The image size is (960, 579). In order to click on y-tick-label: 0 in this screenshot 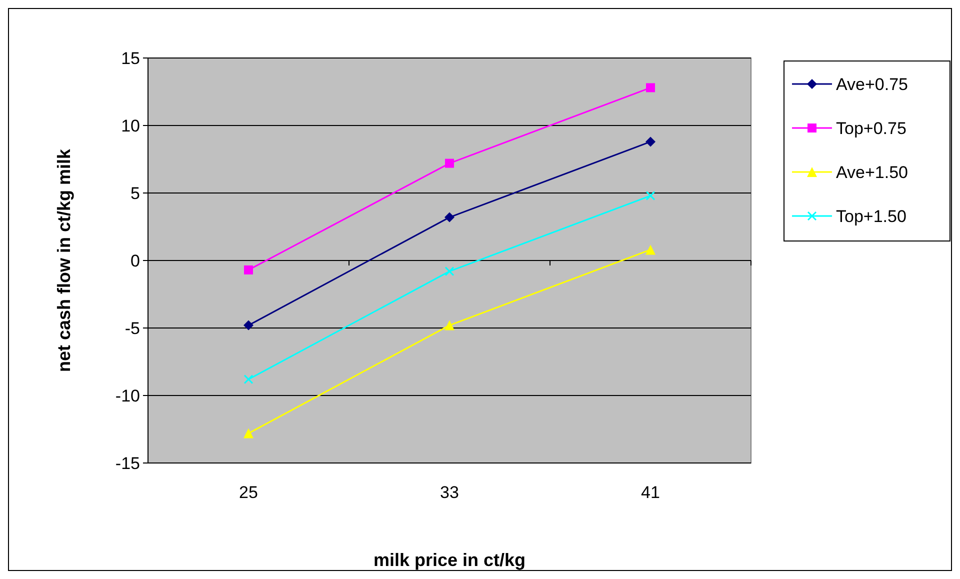, I will do `click(135, 260)`.